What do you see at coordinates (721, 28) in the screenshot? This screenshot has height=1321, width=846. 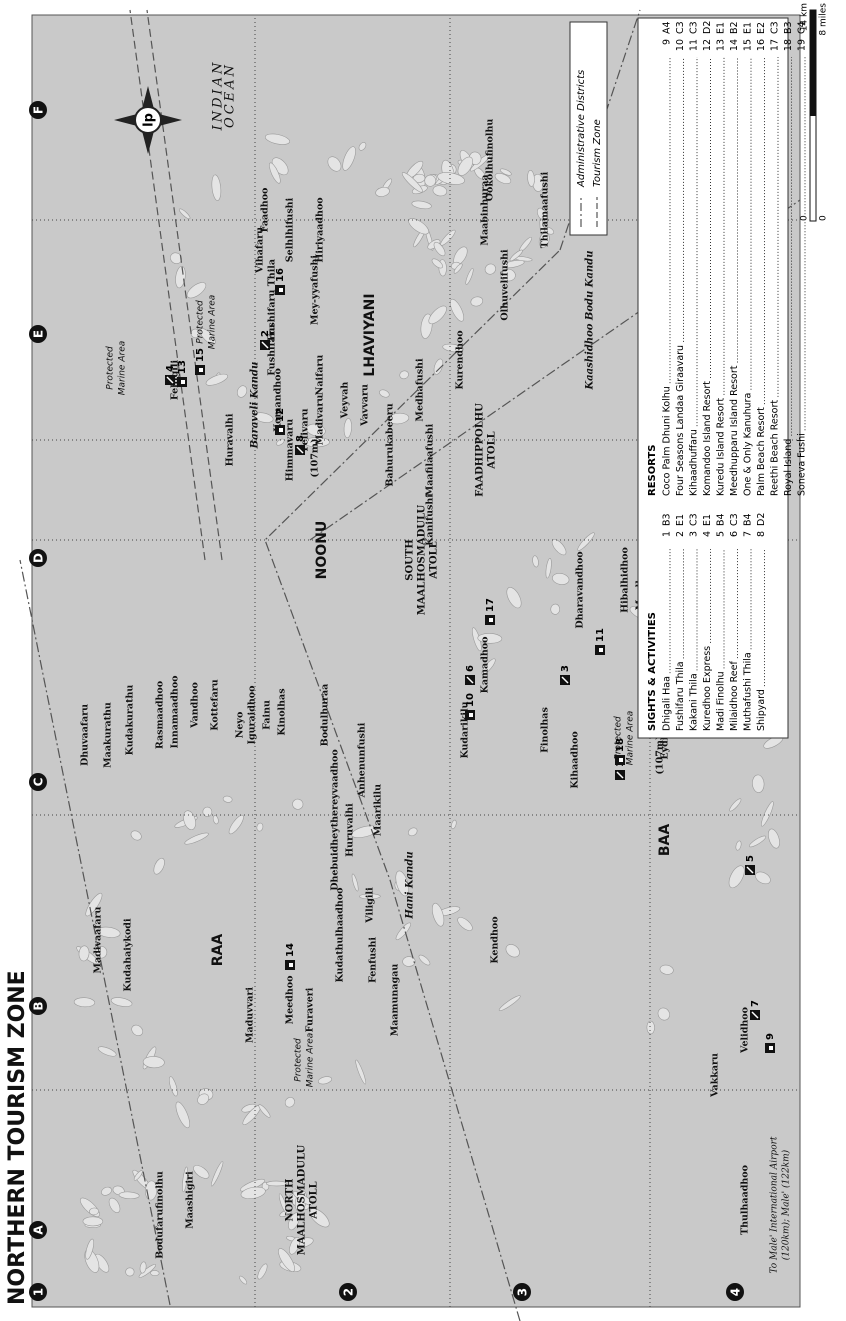 I see `key-grid: E1` at bounding box center [721, 28].